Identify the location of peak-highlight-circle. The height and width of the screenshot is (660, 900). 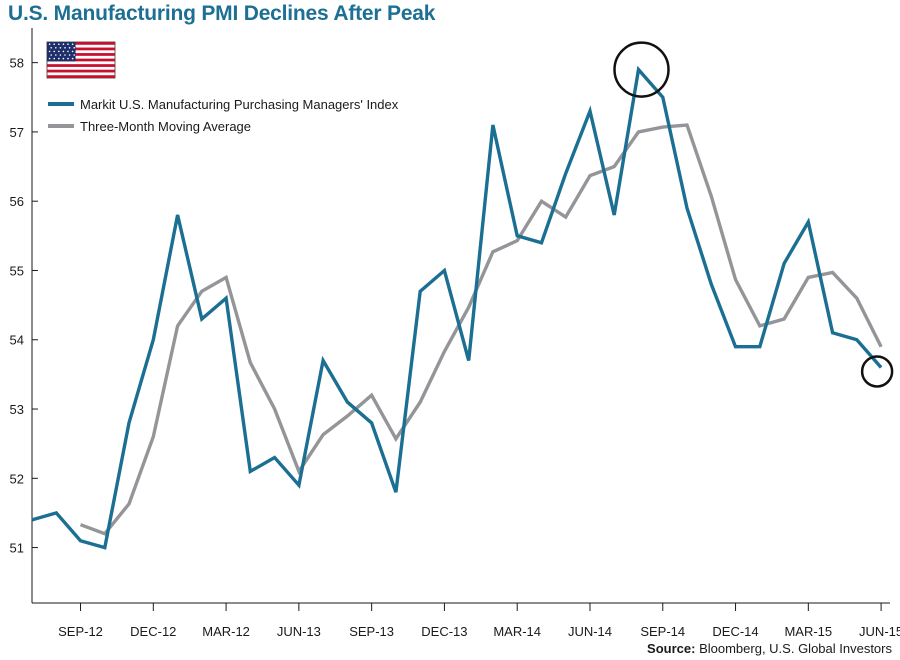
(641, 69).